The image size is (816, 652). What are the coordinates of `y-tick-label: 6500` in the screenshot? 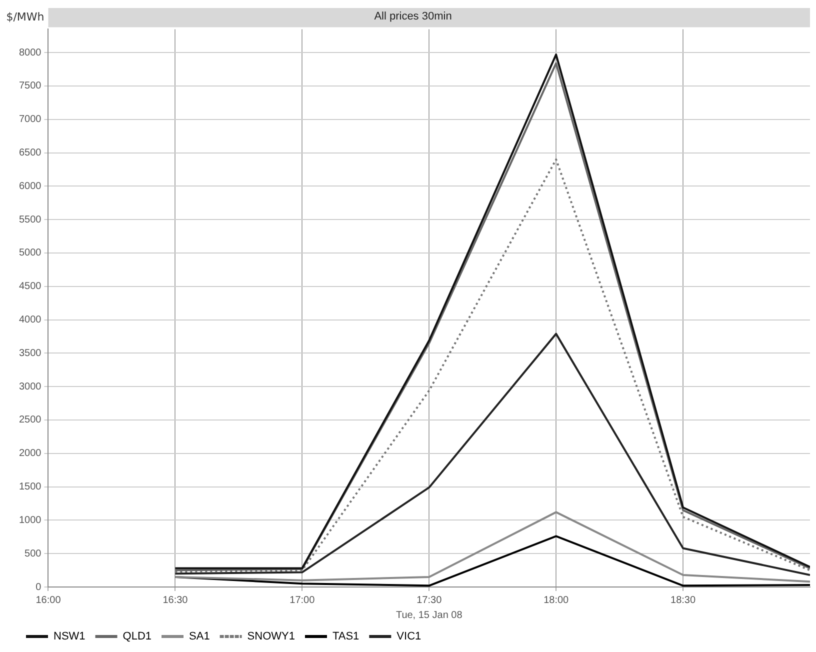 It's located at (30, 153).